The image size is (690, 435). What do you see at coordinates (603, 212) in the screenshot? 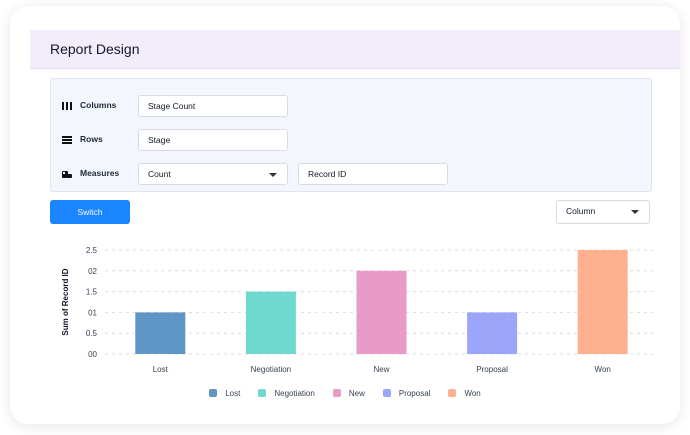
I see `chart-type-select: Column` at bounding box center [603, 212].